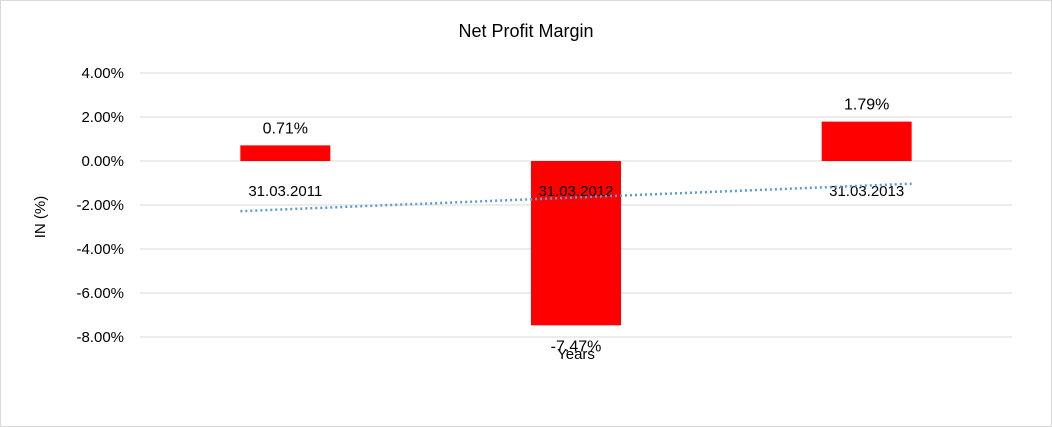  Describe the element at coordinates (866, 105) in the screenshot. I see `data-label: 1.79%` at that location.